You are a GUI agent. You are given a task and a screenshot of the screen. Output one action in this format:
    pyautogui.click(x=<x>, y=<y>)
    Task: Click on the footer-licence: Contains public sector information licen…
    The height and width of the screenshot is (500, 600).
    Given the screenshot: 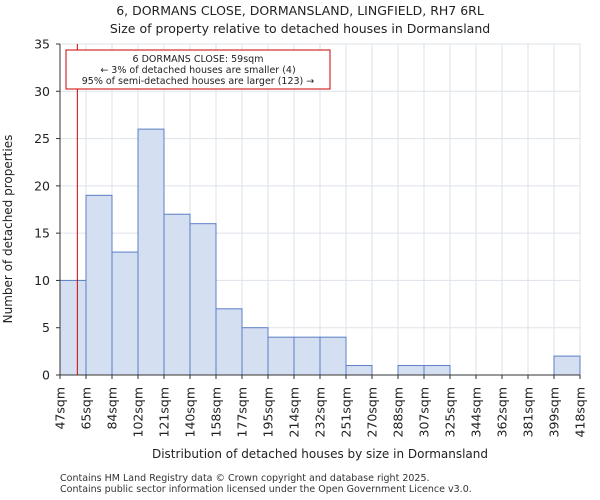 What is the action you would take?
    pyautogui.click(x=266, y=489)
    